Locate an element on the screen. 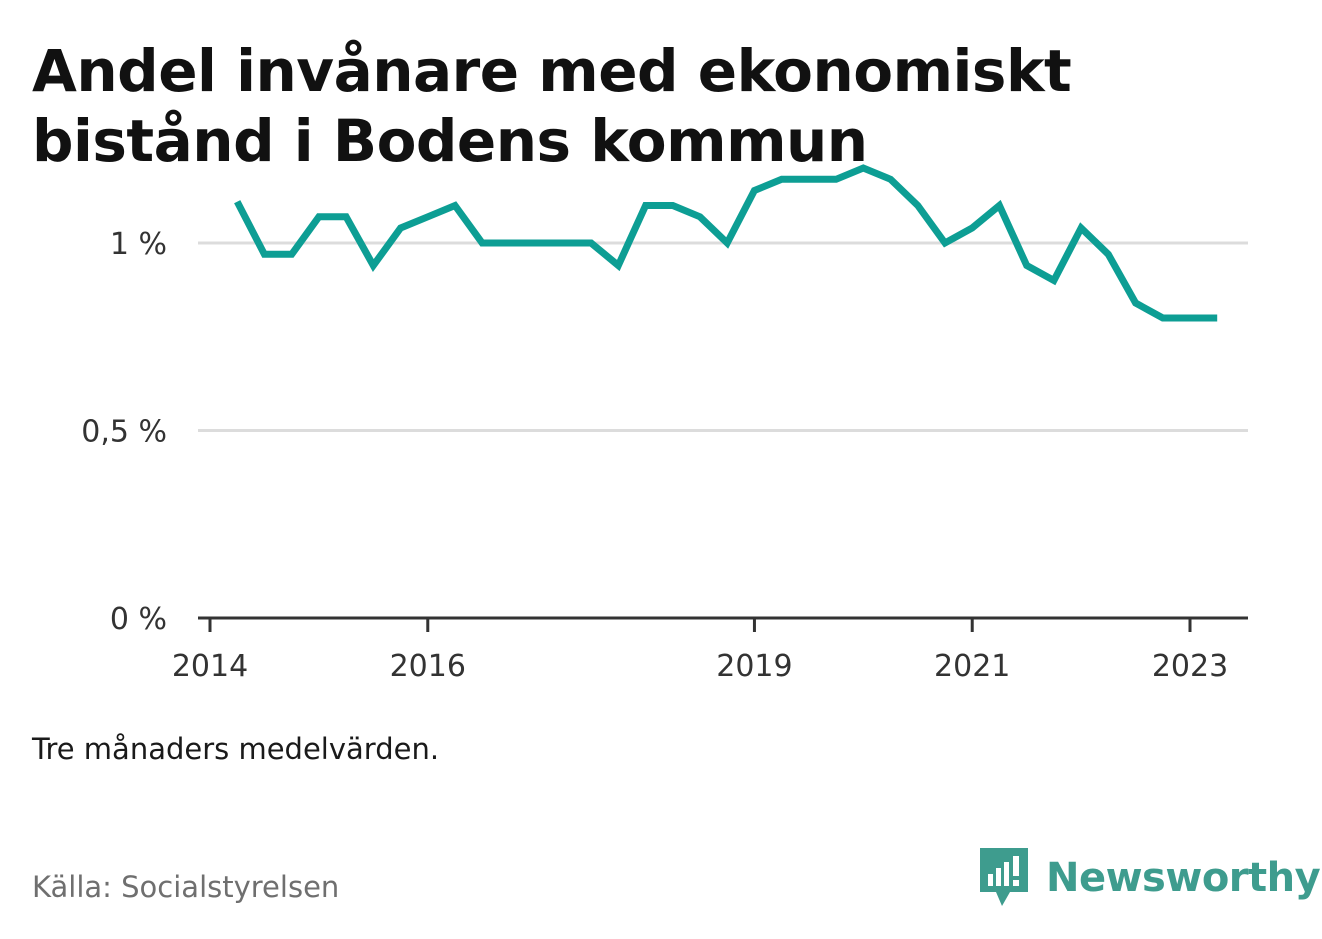 The height and width of the screenshot is (939, 1322). x-tick-label: 2019 is located at coordinates (754, 666).